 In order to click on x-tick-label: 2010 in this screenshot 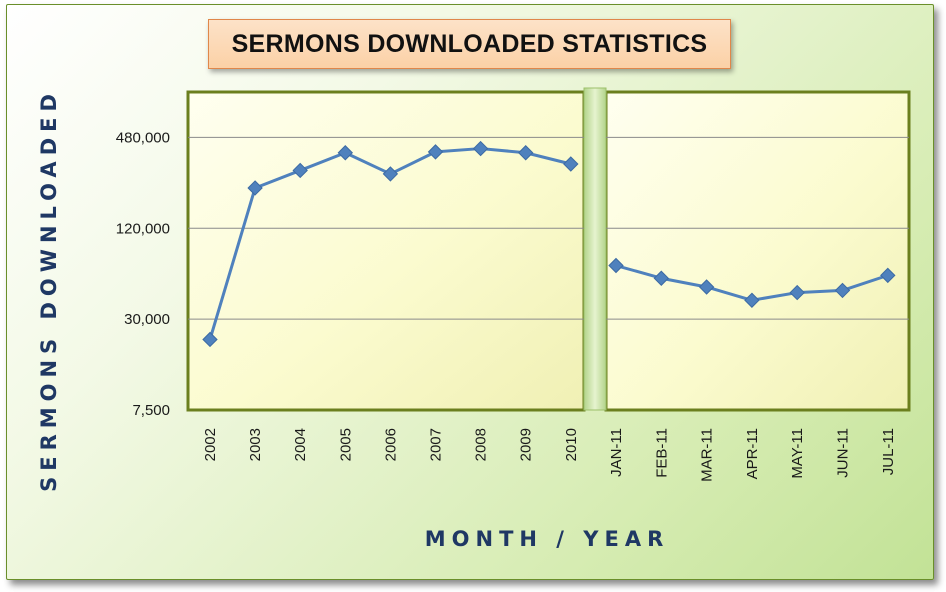, I will do `click(571, 444)`.